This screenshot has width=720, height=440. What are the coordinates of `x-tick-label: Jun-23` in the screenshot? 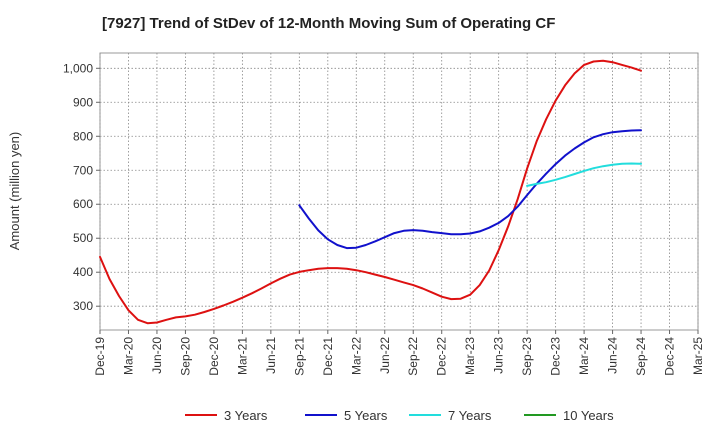 It's located at (499, 355).